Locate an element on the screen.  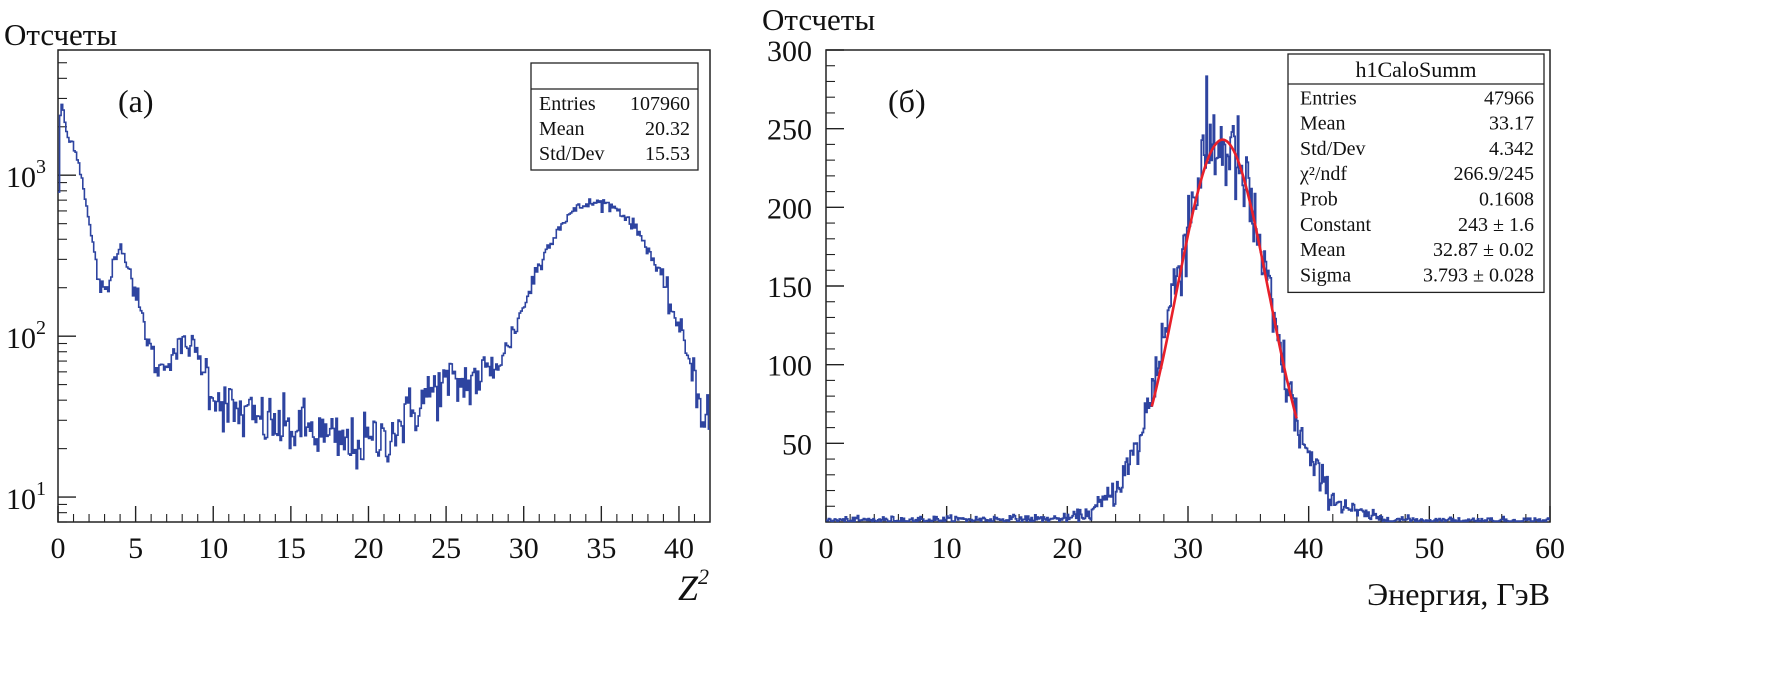
panel-b-stats-title: h1CaloSumm is located at coordinates (1415, 69).